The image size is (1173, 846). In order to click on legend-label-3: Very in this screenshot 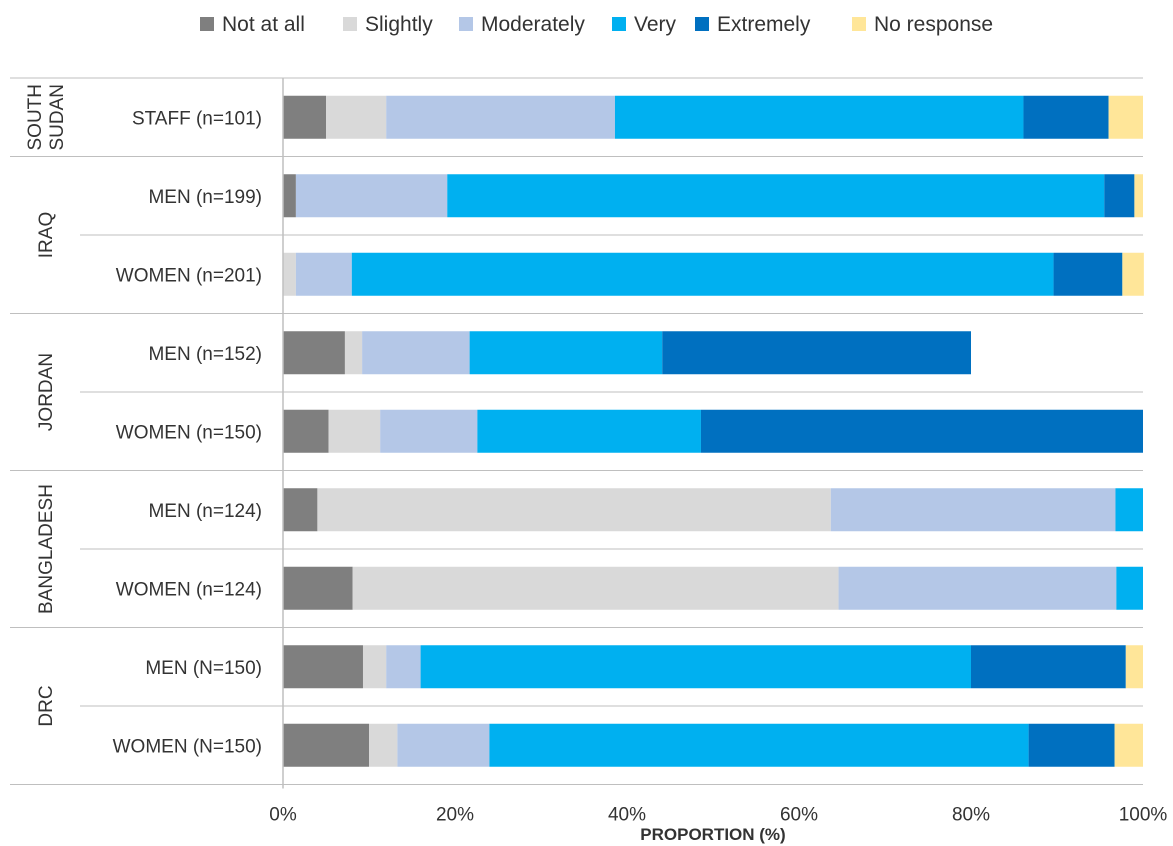, I will do `click(655, 24)`.